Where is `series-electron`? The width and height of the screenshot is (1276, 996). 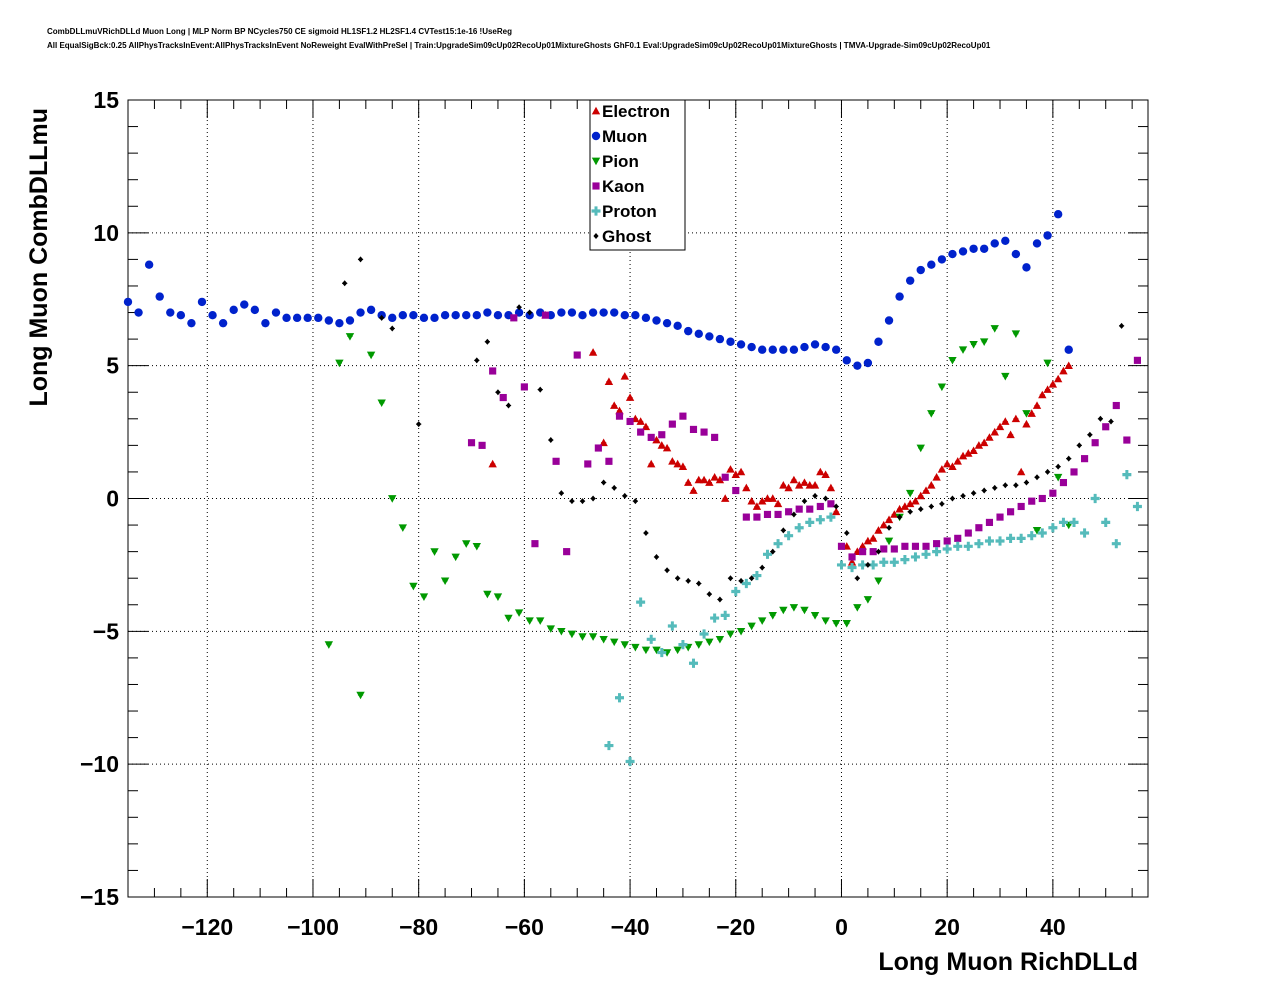 series-electron is located at coordinates (780, 438).